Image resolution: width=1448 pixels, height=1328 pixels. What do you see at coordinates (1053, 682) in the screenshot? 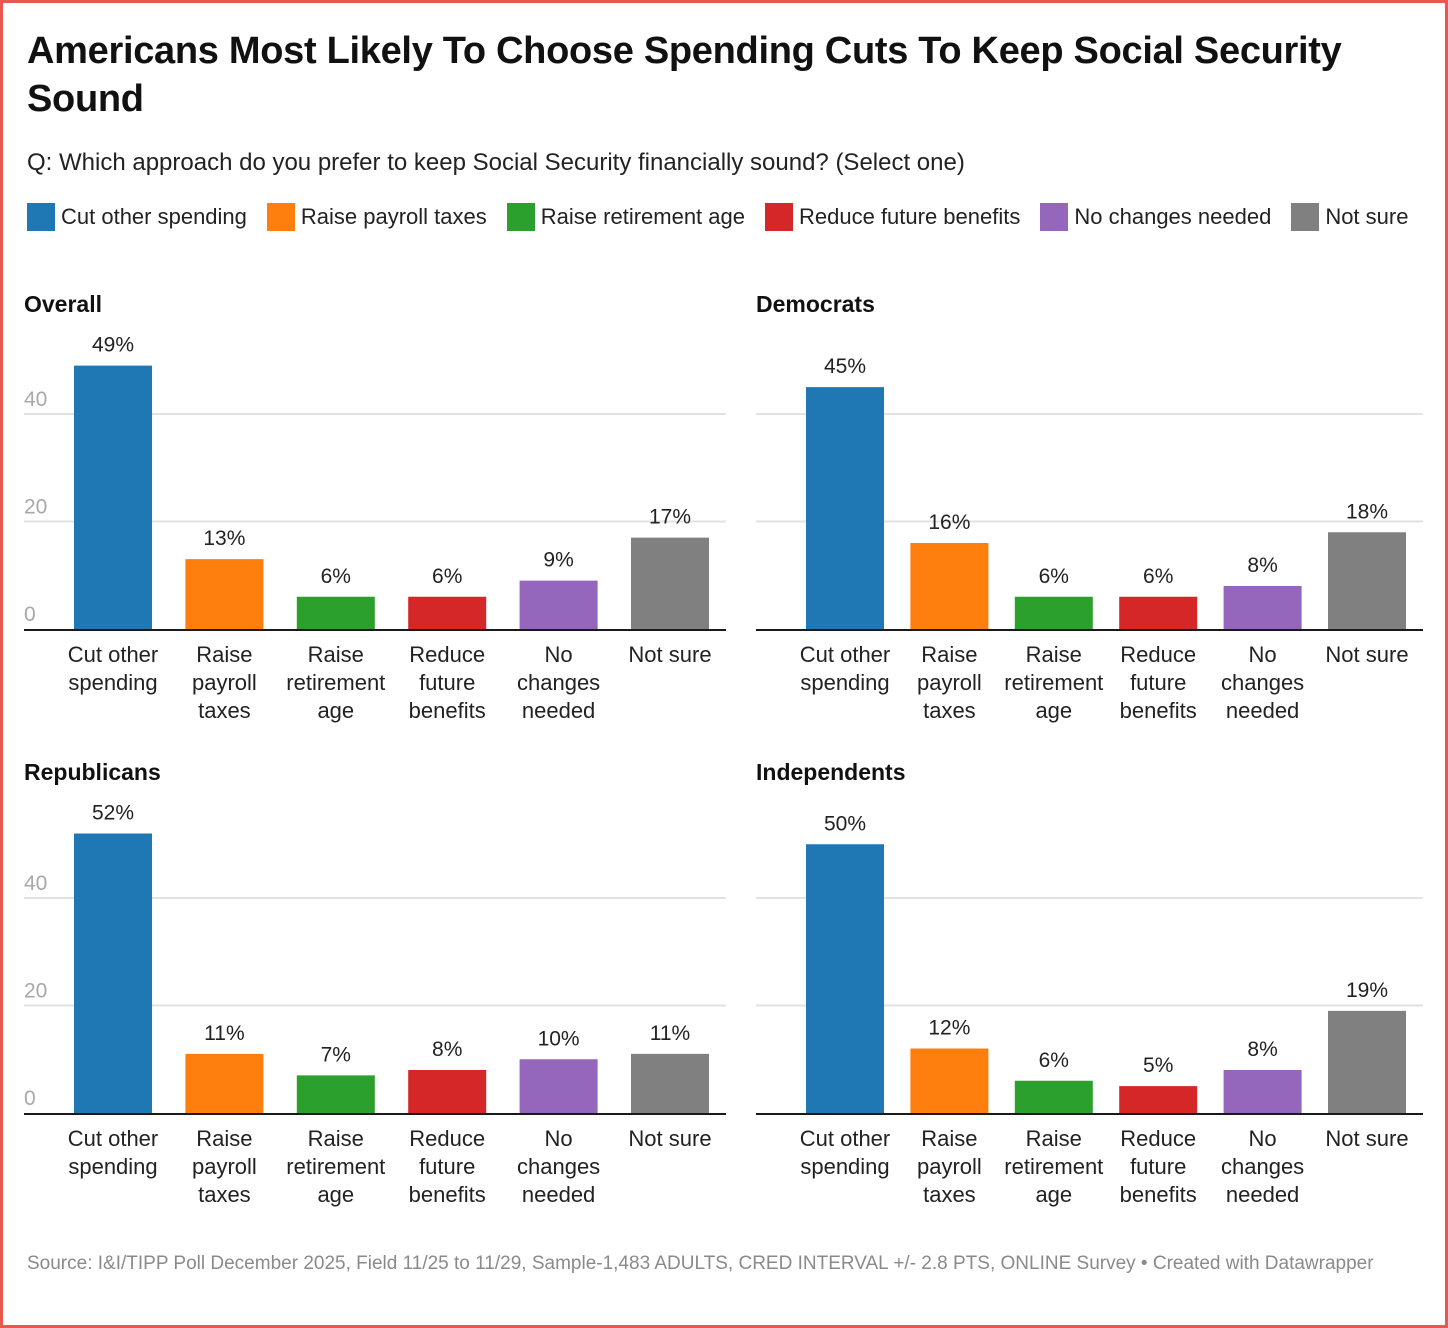
I see `x-tick-label: retirement` at bounding box center [1053, 682].